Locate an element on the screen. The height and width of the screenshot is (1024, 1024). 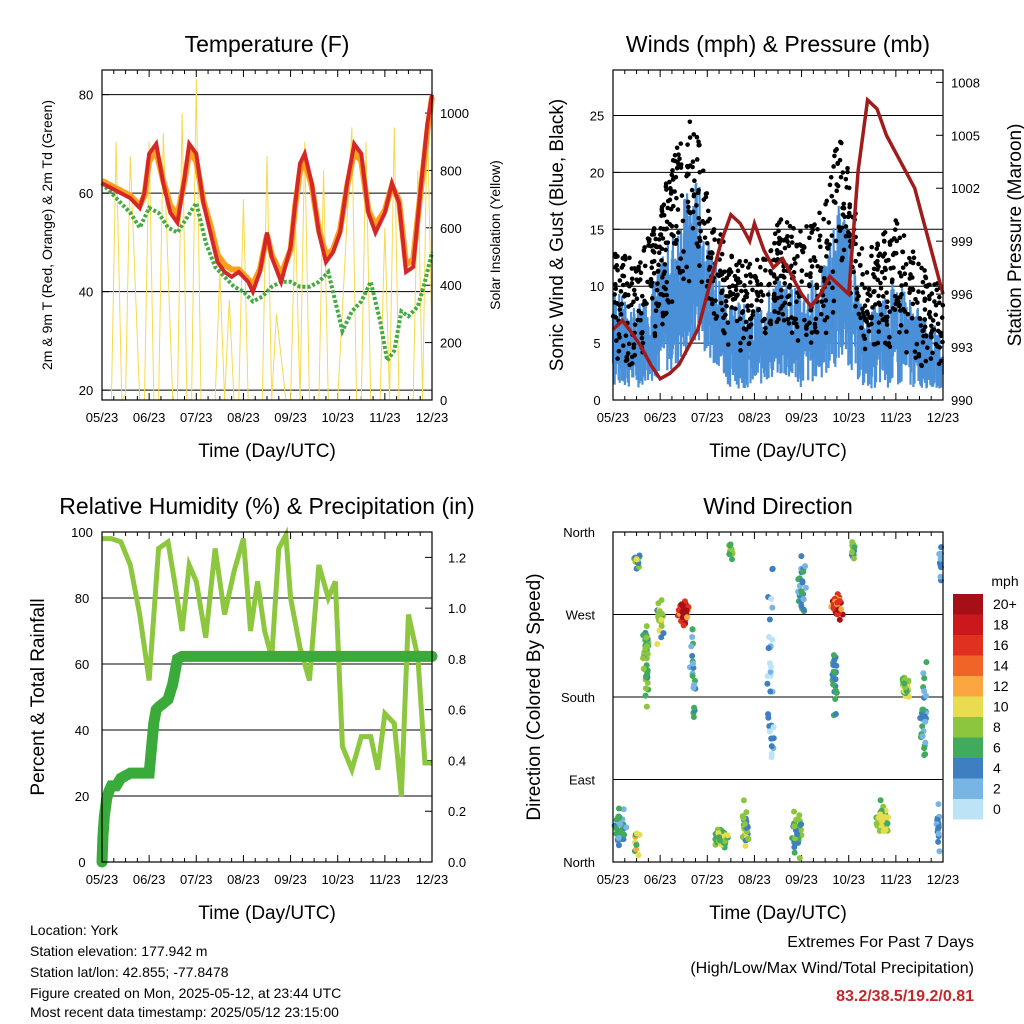
total-precipitation-line is located at coordinates (267, 759).